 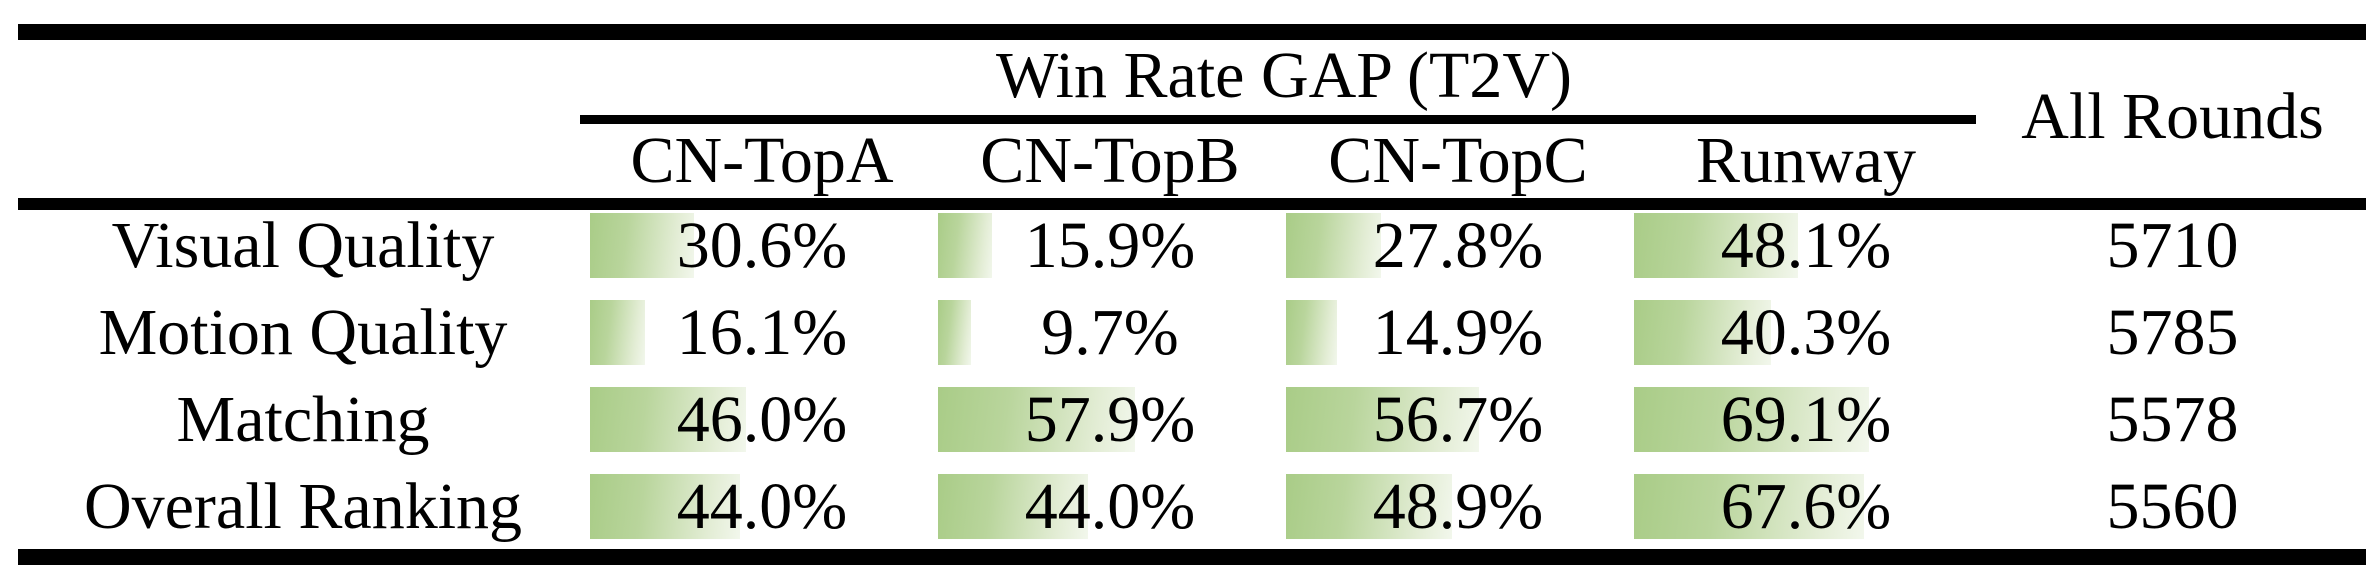 What do you see at coordinates (1278, 119) in the screenshot?
I see `group-header-underline` at bounding box center [1278, 119].